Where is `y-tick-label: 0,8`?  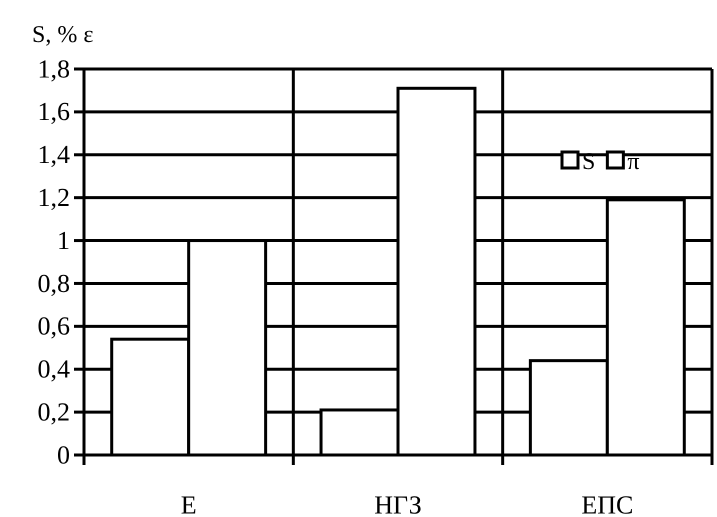
y-tick-label: 0,8 is located at coordinates (54, 283).